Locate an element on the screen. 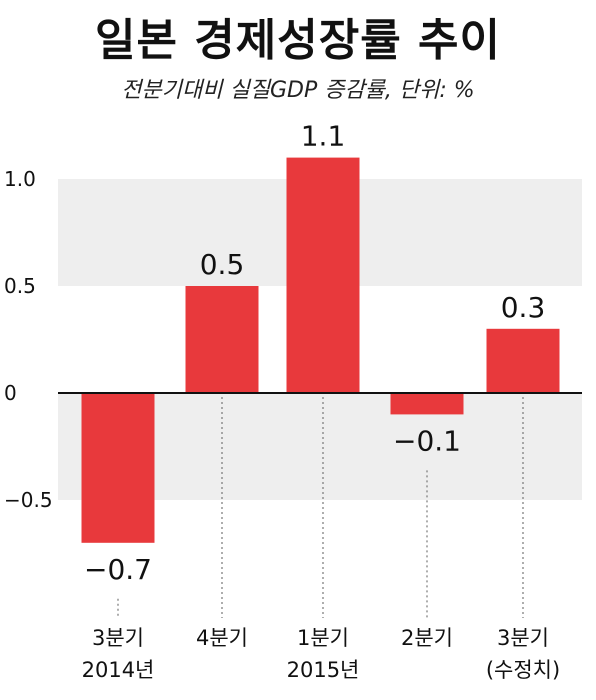 The height and width of the screenshot is (700, 596). data-label: −0.7 is located at coordinates (118, 569).